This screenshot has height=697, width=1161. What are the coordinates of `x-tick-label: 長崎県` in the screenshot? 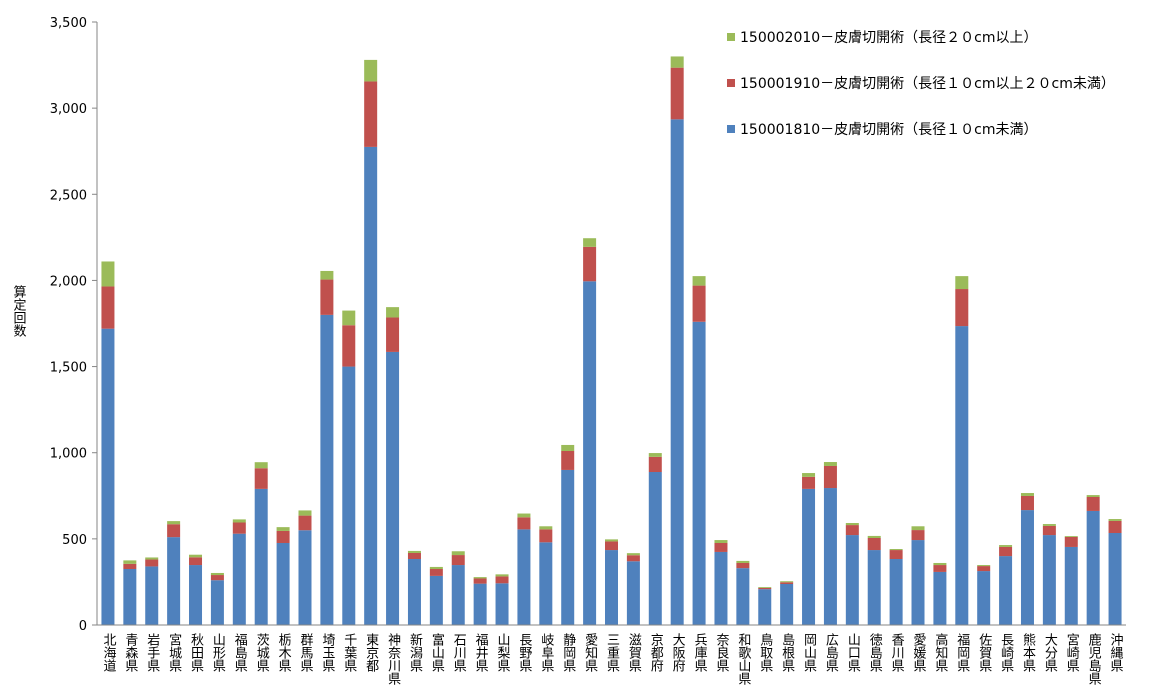 It's located at (1006, 652).